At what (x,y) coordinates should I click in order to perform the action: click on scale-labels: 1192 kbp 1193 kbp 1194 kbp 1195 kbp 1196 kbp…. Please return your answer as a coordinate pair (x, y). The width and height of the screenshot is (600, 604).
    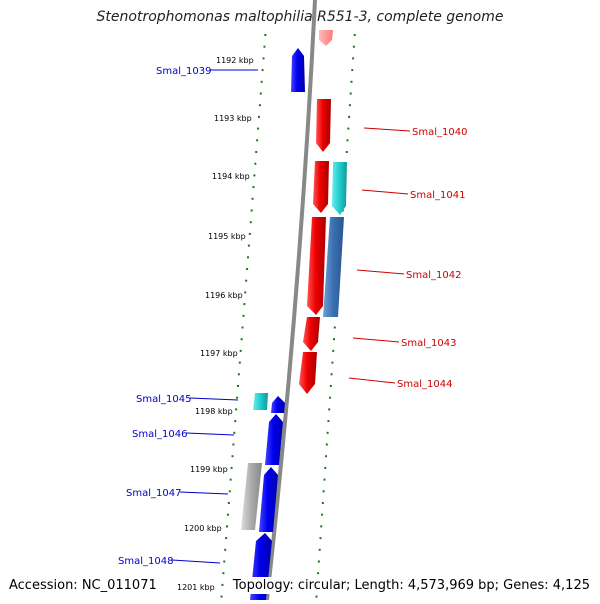
    Looking at the image, I should click on (215, 324).